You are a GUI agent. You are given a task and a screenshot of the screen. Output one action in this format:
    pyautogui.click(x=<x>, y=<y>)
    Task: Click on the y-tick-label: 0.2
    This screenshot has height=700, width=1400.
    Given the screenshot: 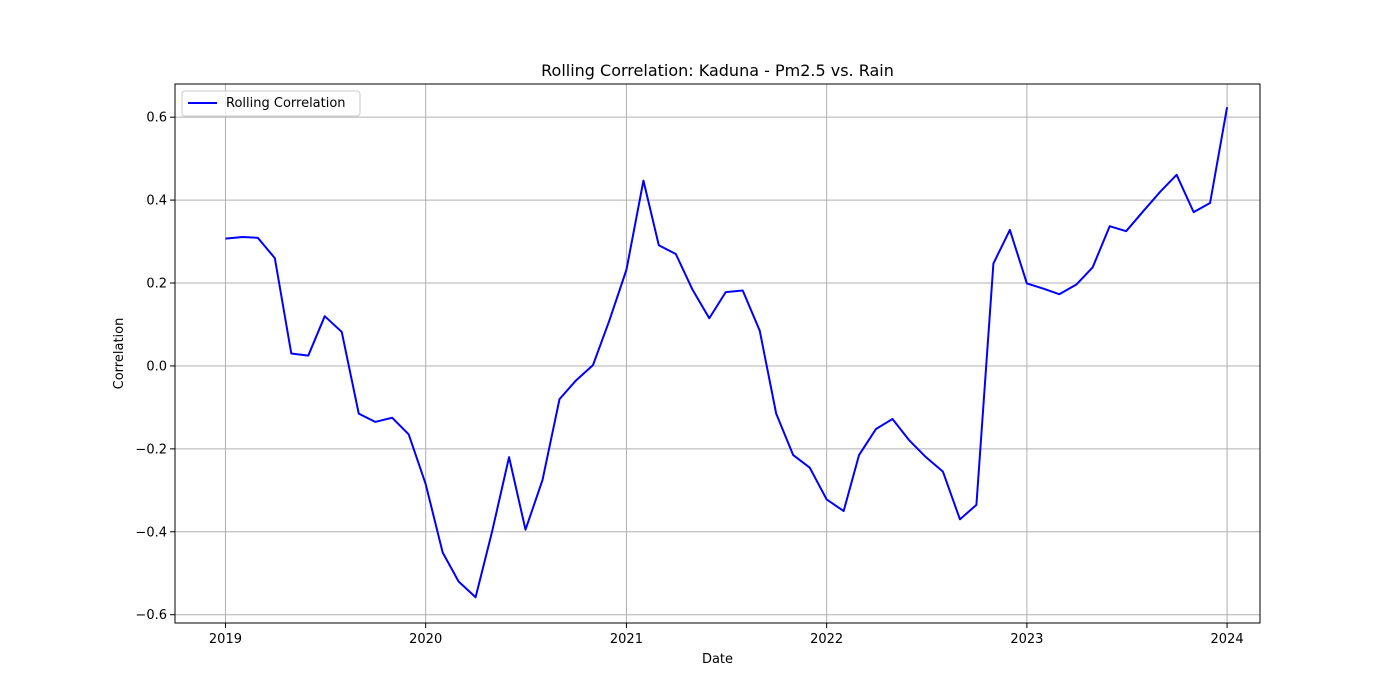 What is the action you would take?
    pyautogui.click(x=156, y=284)
    